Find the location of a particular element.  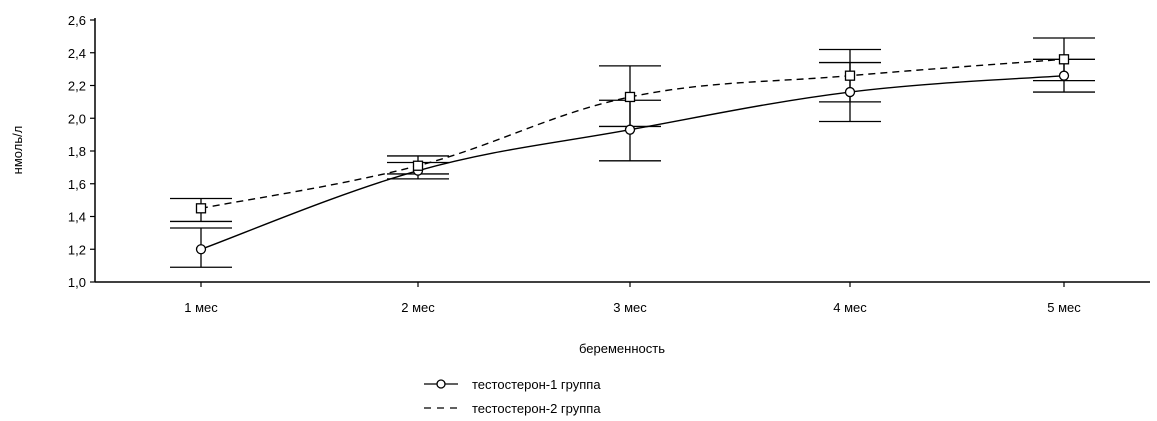

y-tick-label: 2,2 is located at coordinates (77, 86).